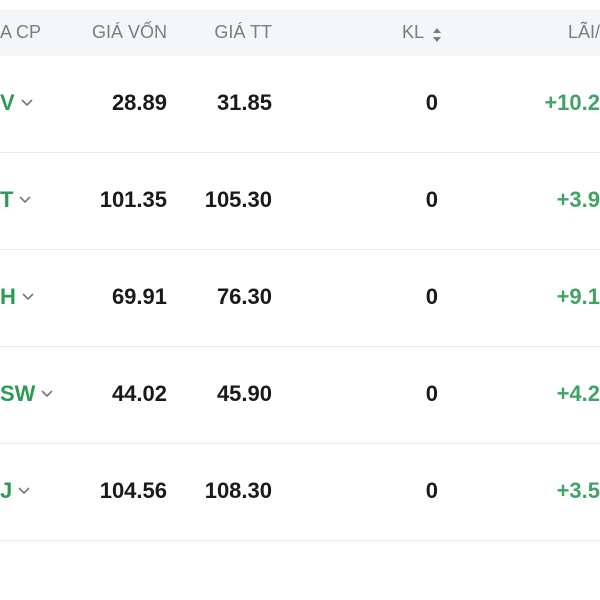 The height and width of the screenshot is (600, 600). I want to click on ticker: SW, so click(18, 393).